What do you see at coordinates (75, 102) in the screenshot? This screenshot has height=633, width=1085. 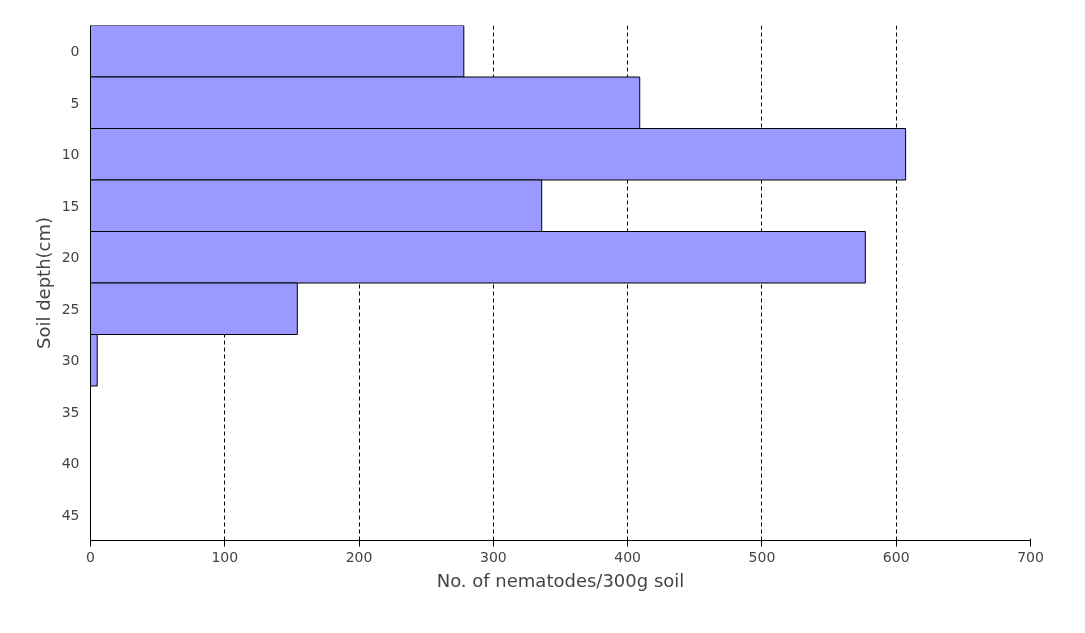 I see `y-tick-label: 5` at bounding box center [75, 102].